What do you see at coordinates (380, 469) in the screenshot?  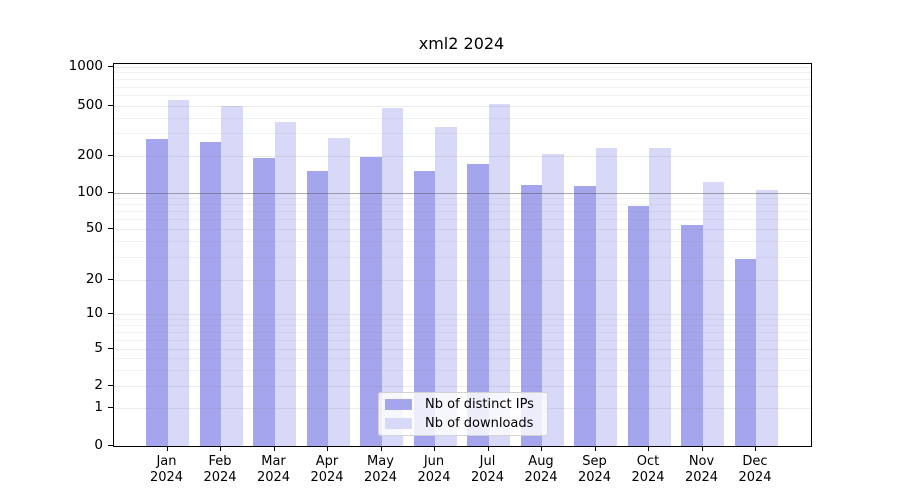 I see `x-tick-label: May 2024` at bounding box center [380, 469].